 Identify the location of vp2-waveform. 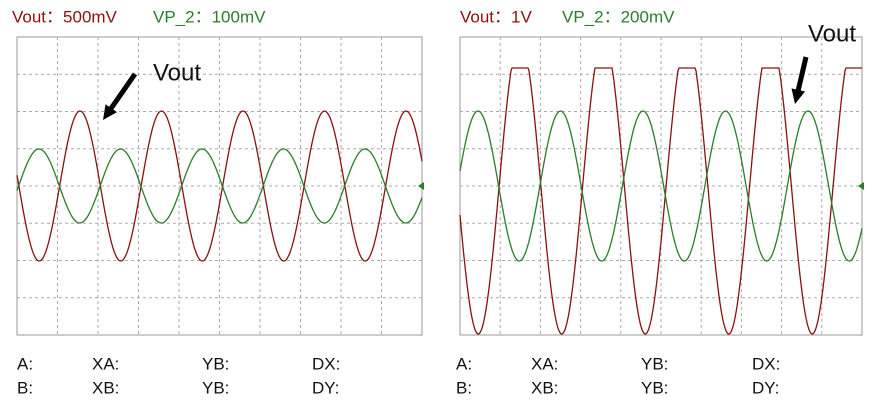
(219, 186).